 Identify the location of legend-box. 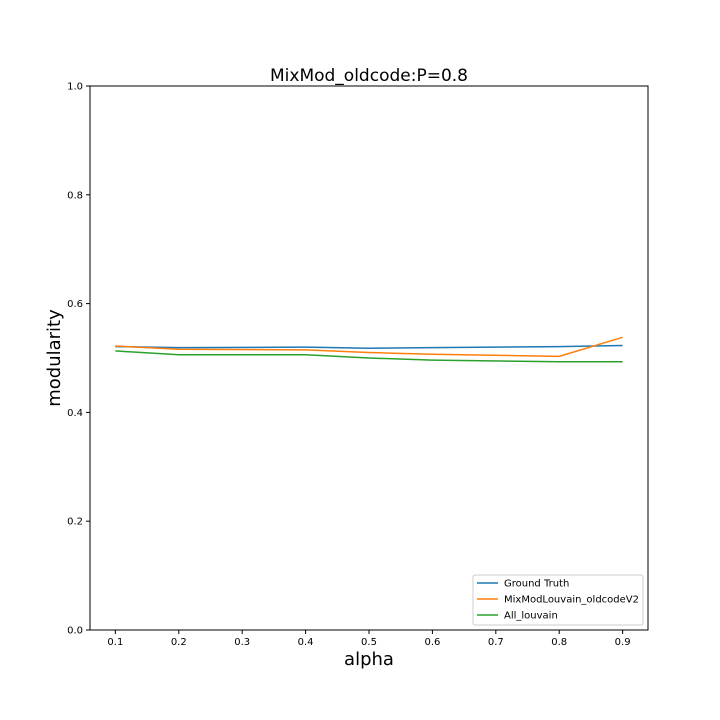
(558, 600).